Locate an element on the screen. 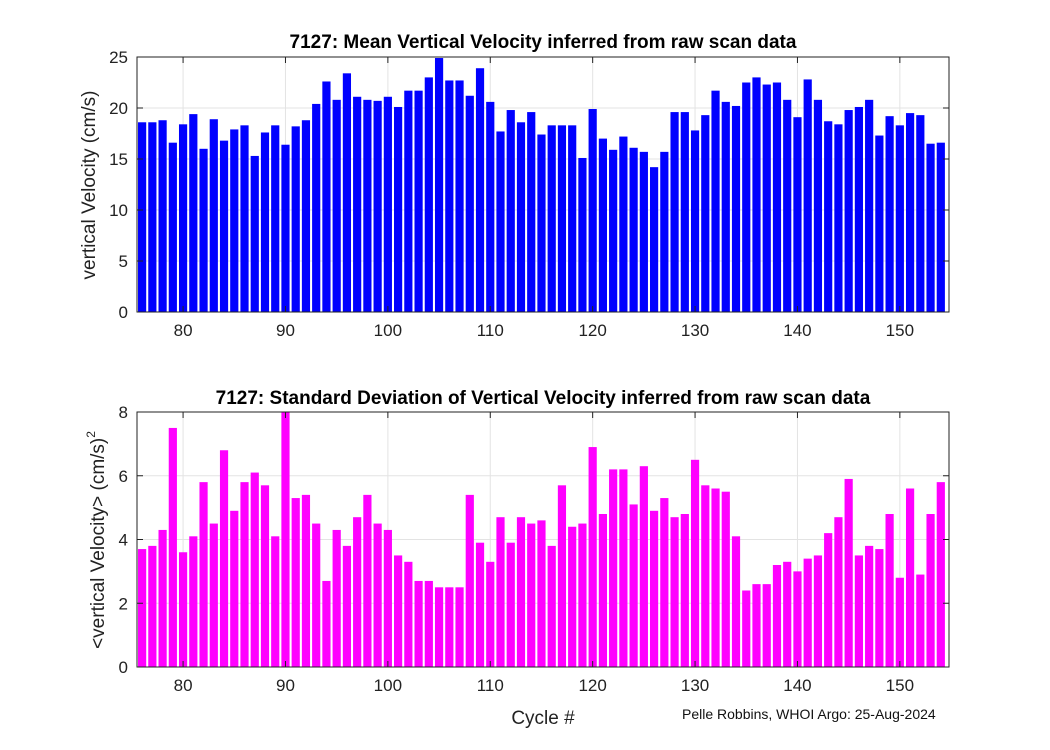 The height and width of the screenshot is (750, 1050). x-tick-label: 140 is located at coordinates (797, 685).